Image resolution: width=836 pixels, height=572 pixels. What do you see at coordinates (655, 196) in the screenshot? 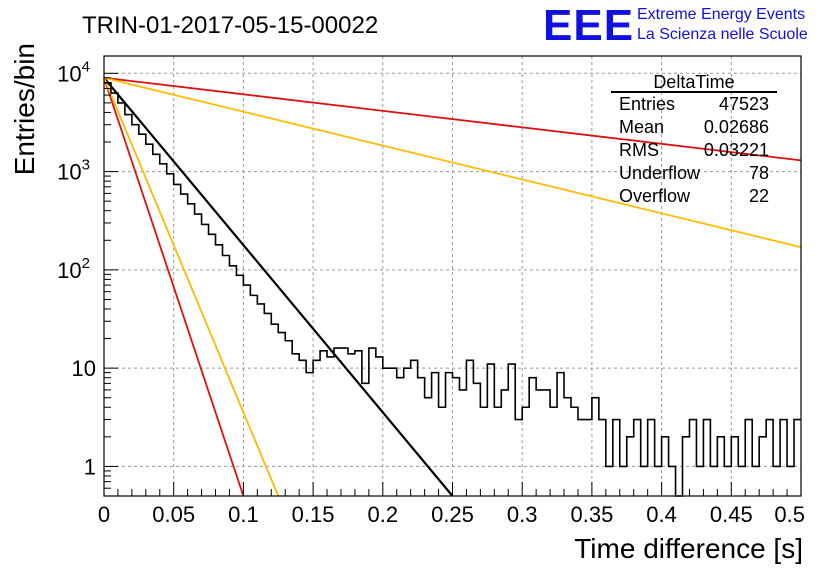
I see `stats-label: Overflow` at bounding box center [655, 196].